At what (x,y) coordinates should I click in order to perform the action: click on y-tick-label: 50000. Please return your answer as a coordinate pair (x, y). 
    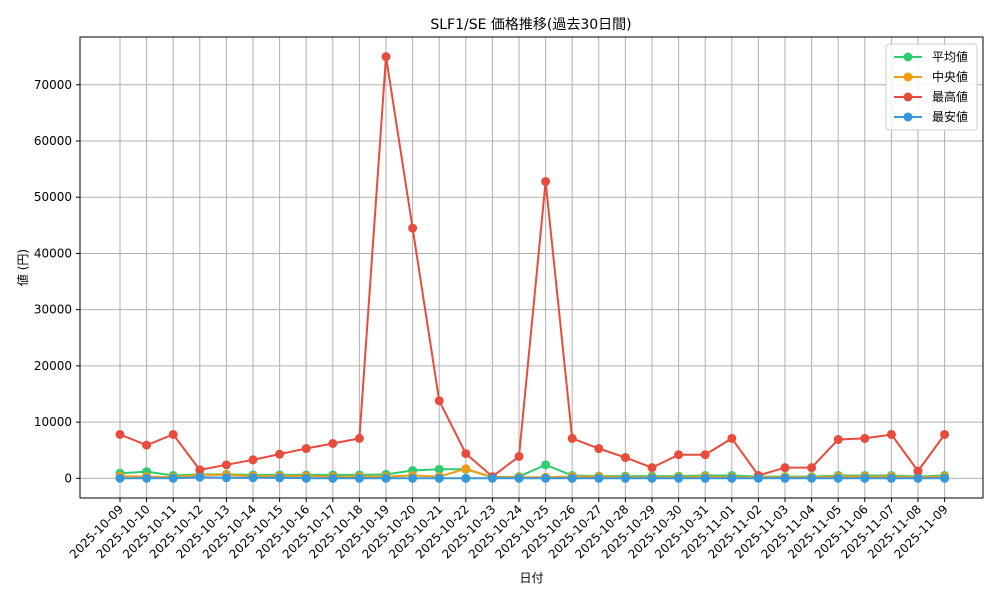
    Looking at the image, I should click on (53, 197).